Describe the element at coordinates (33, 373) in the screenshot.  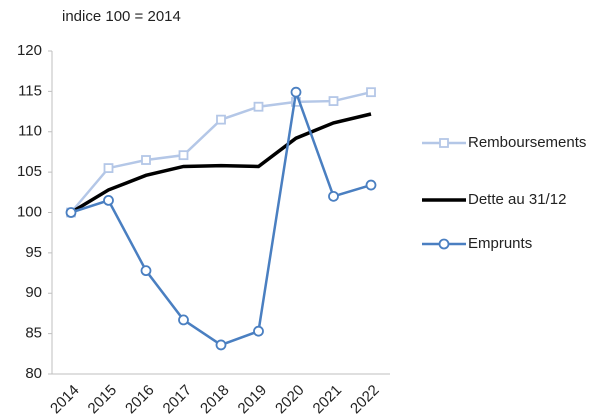
I see `y-tick-label: 80` at that location.